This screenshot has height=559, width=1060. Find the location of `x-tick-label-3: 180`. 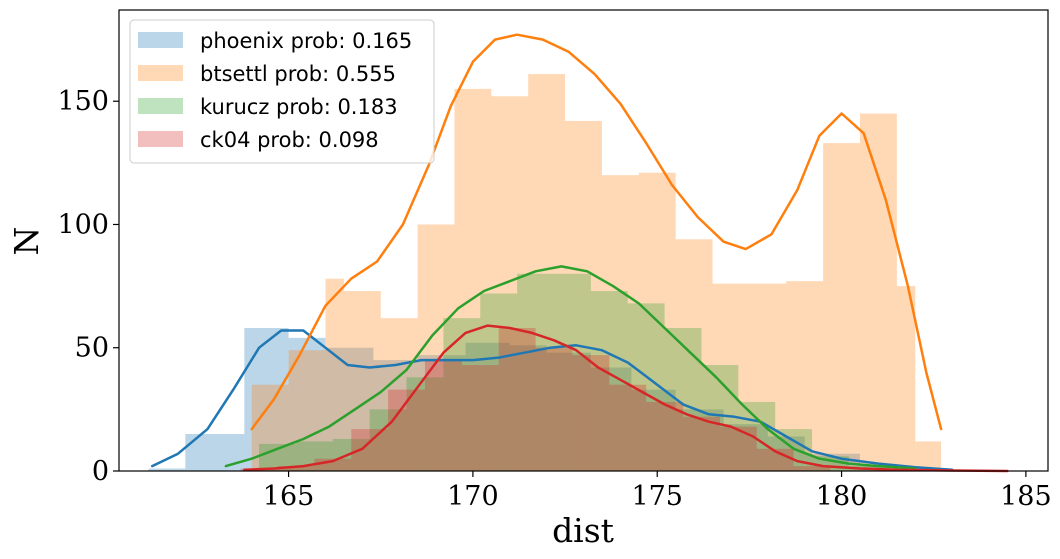

x-tick-label-3: 180 is located at coordinates (842, 496).